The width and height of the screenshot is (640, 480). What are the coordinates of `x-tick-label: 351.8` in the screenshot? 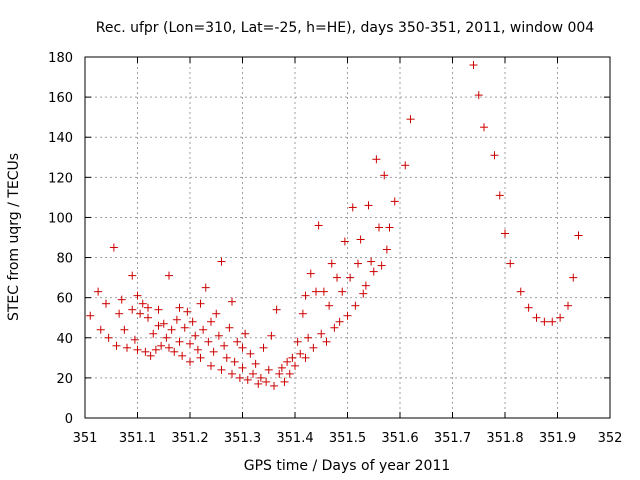 It's located at (504, 438).